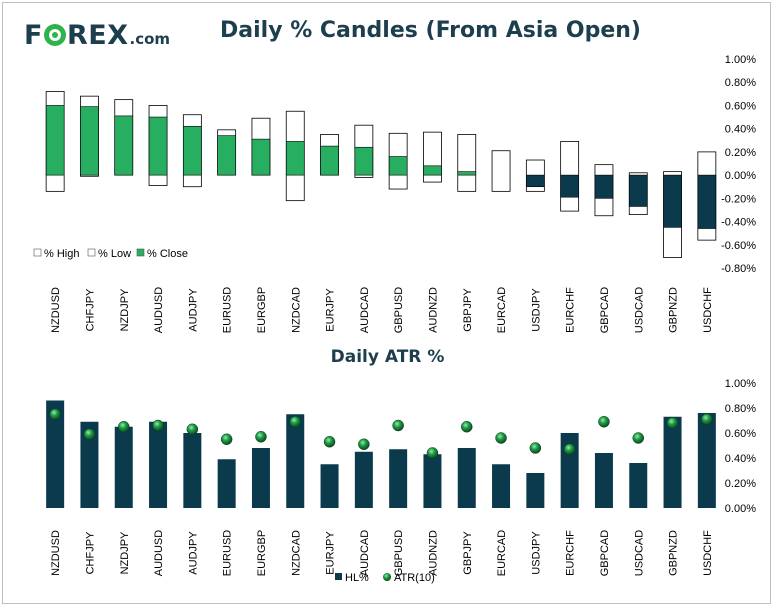 The height and width of the screenshot is (608, 775). Describe the element at coordinates (125, 309) in the screenshot. I see `candle-category-label: NZDJPY` at that location.